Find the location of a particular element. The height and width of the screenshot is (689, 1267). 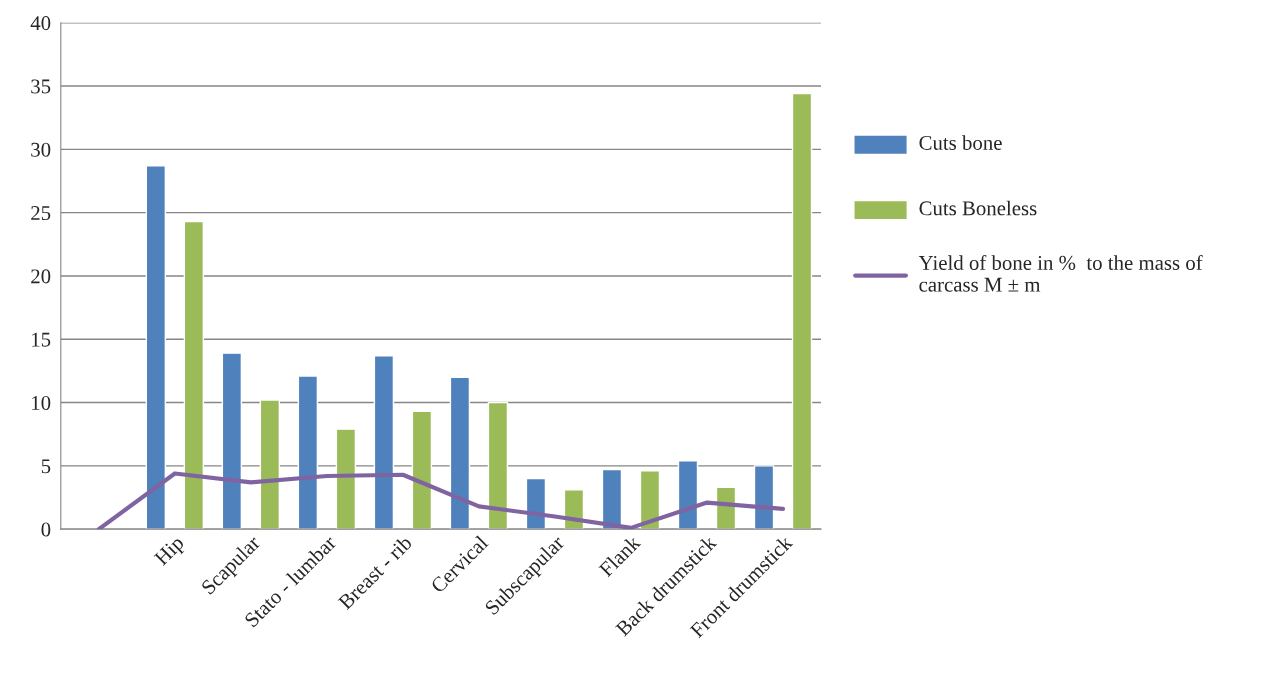

legend-label: Yield of bone in % to the mass of carcass M ± m is located at coordinates (1060, 273).